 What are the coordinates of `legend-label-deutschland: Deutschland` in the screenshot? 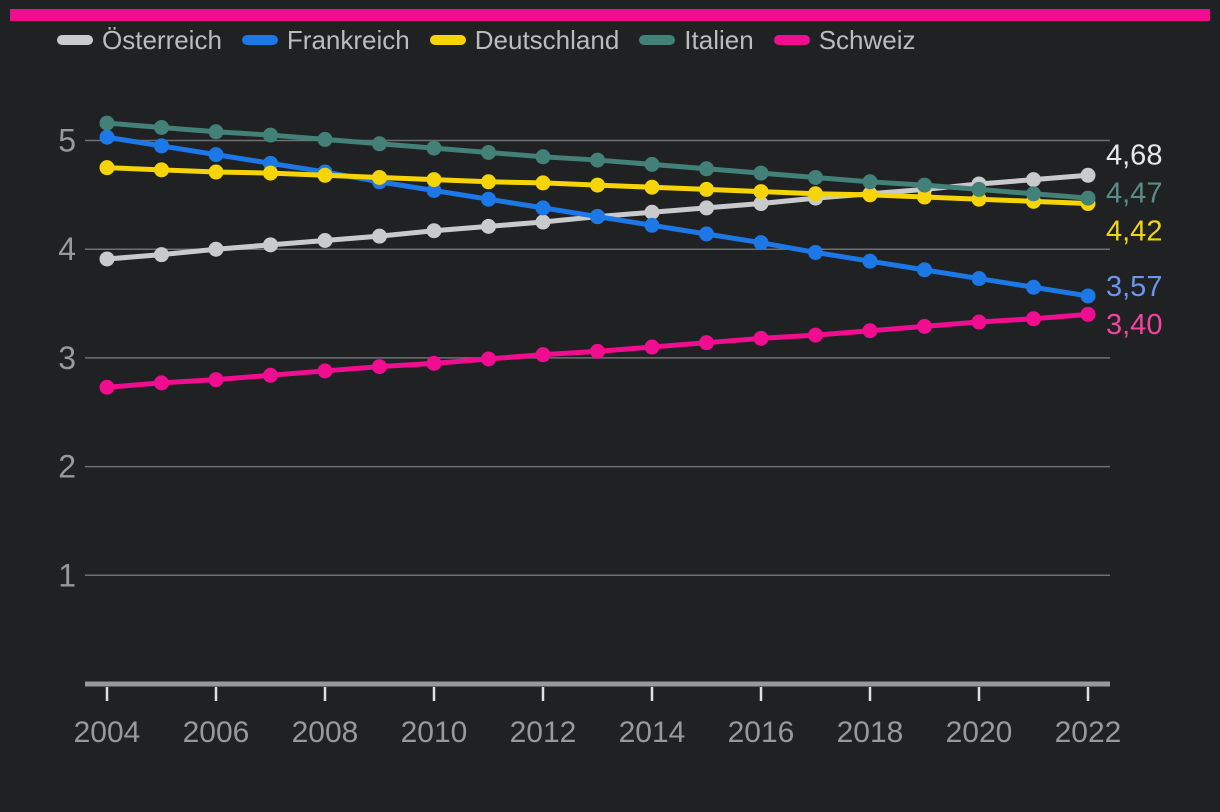 It's located at (547, 40).